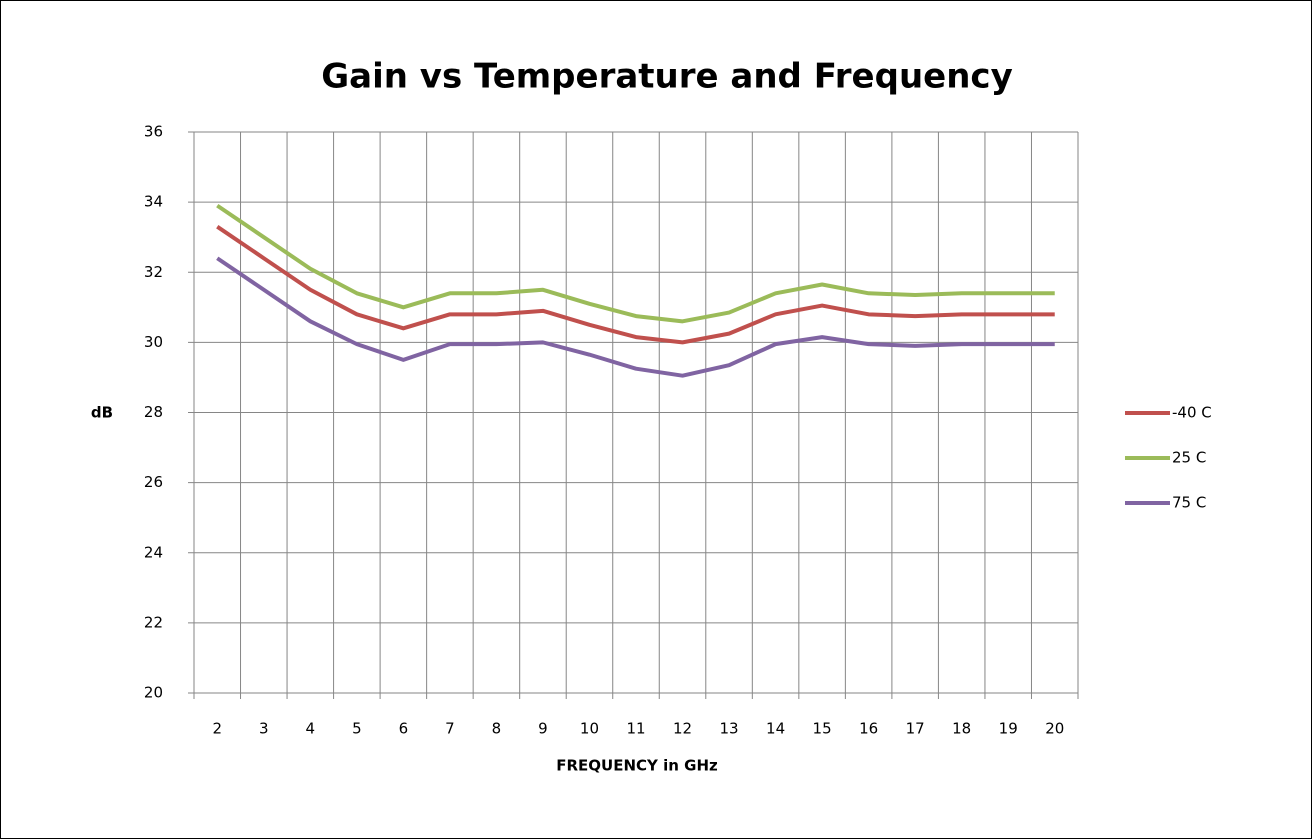  Describe the element at coordinates (153, 202) in the screenshot. I see `y-tick-label: 34` at that location.